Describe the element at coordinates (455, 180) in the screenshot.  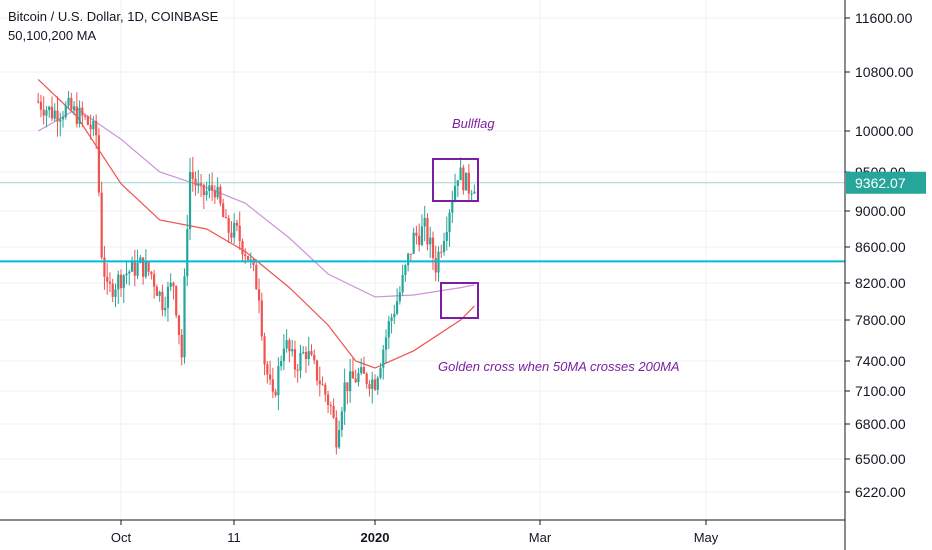
I see `bullflag-box` at that location.